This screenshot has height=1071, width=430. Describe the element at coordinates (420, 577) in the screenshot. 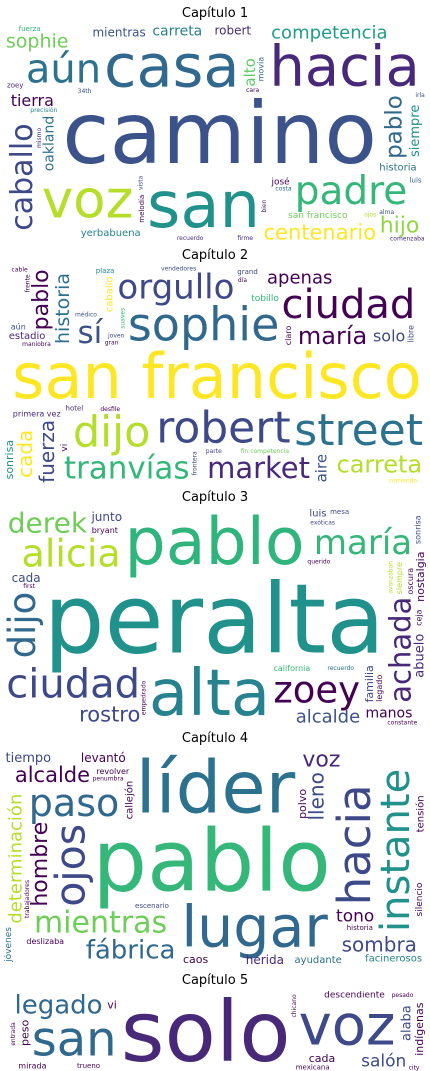

I see `word-nostalgia: nostalgia` at that location.